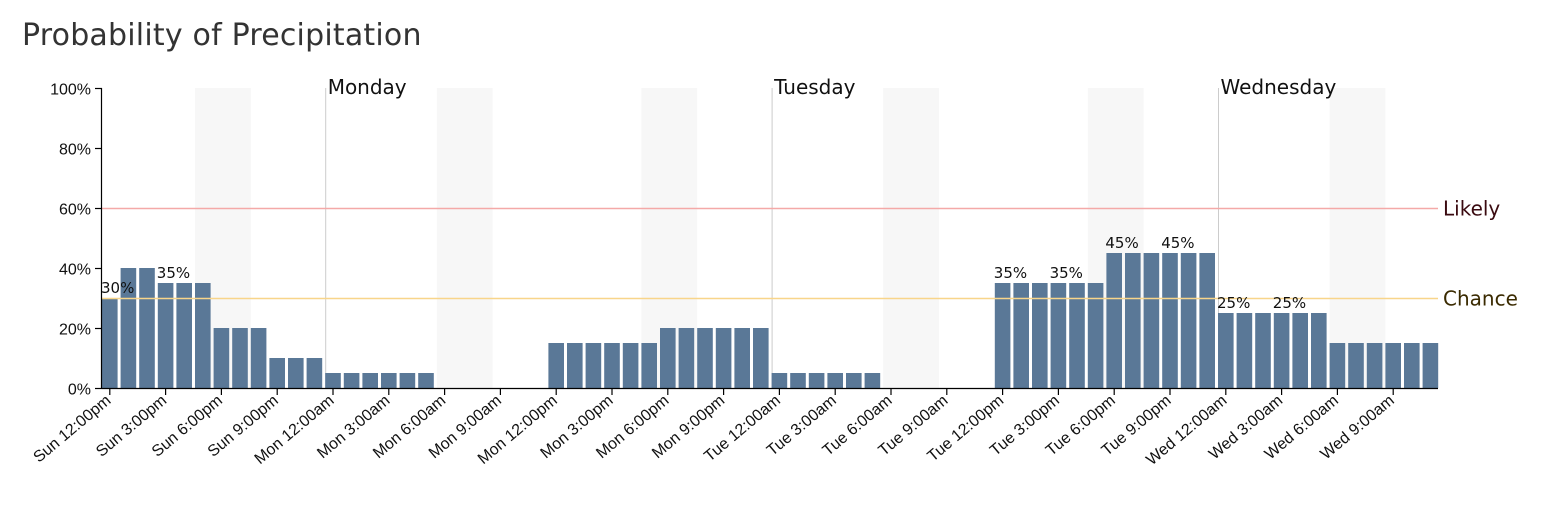 This screenshot has width=1548, height=514. Describe the element at coordinates (75, 210) in the screenshot. I see `y-tick-label: 60%` at that location.